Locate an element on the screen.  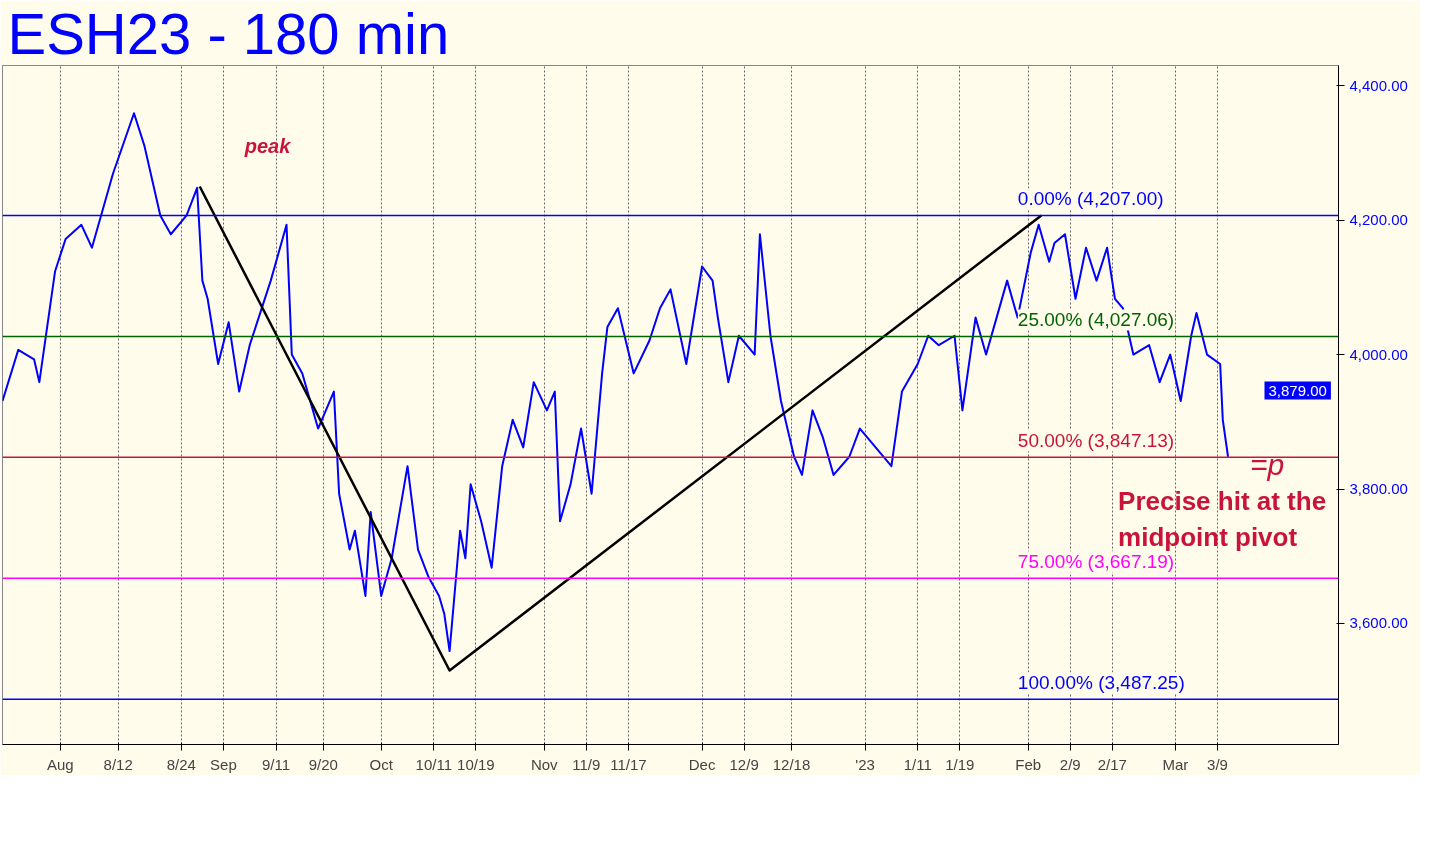
annotation: 3,879.00 is located at coordinates (1297, 390).